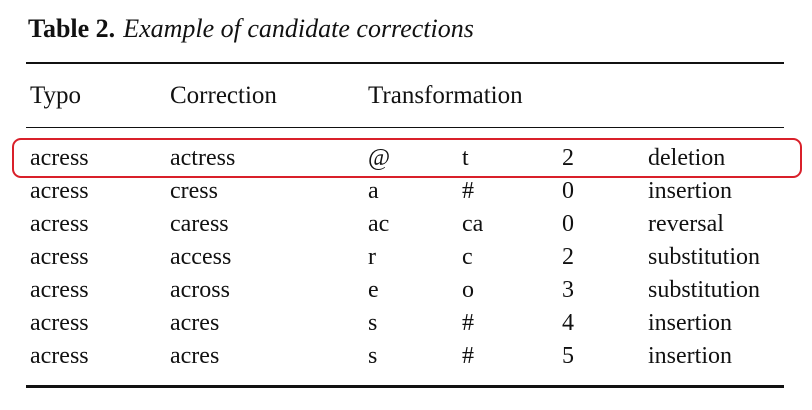 Image resolution: width=812 pixels, height=410 pixels. I want to click on cell-correction: across, so click(200, 290).